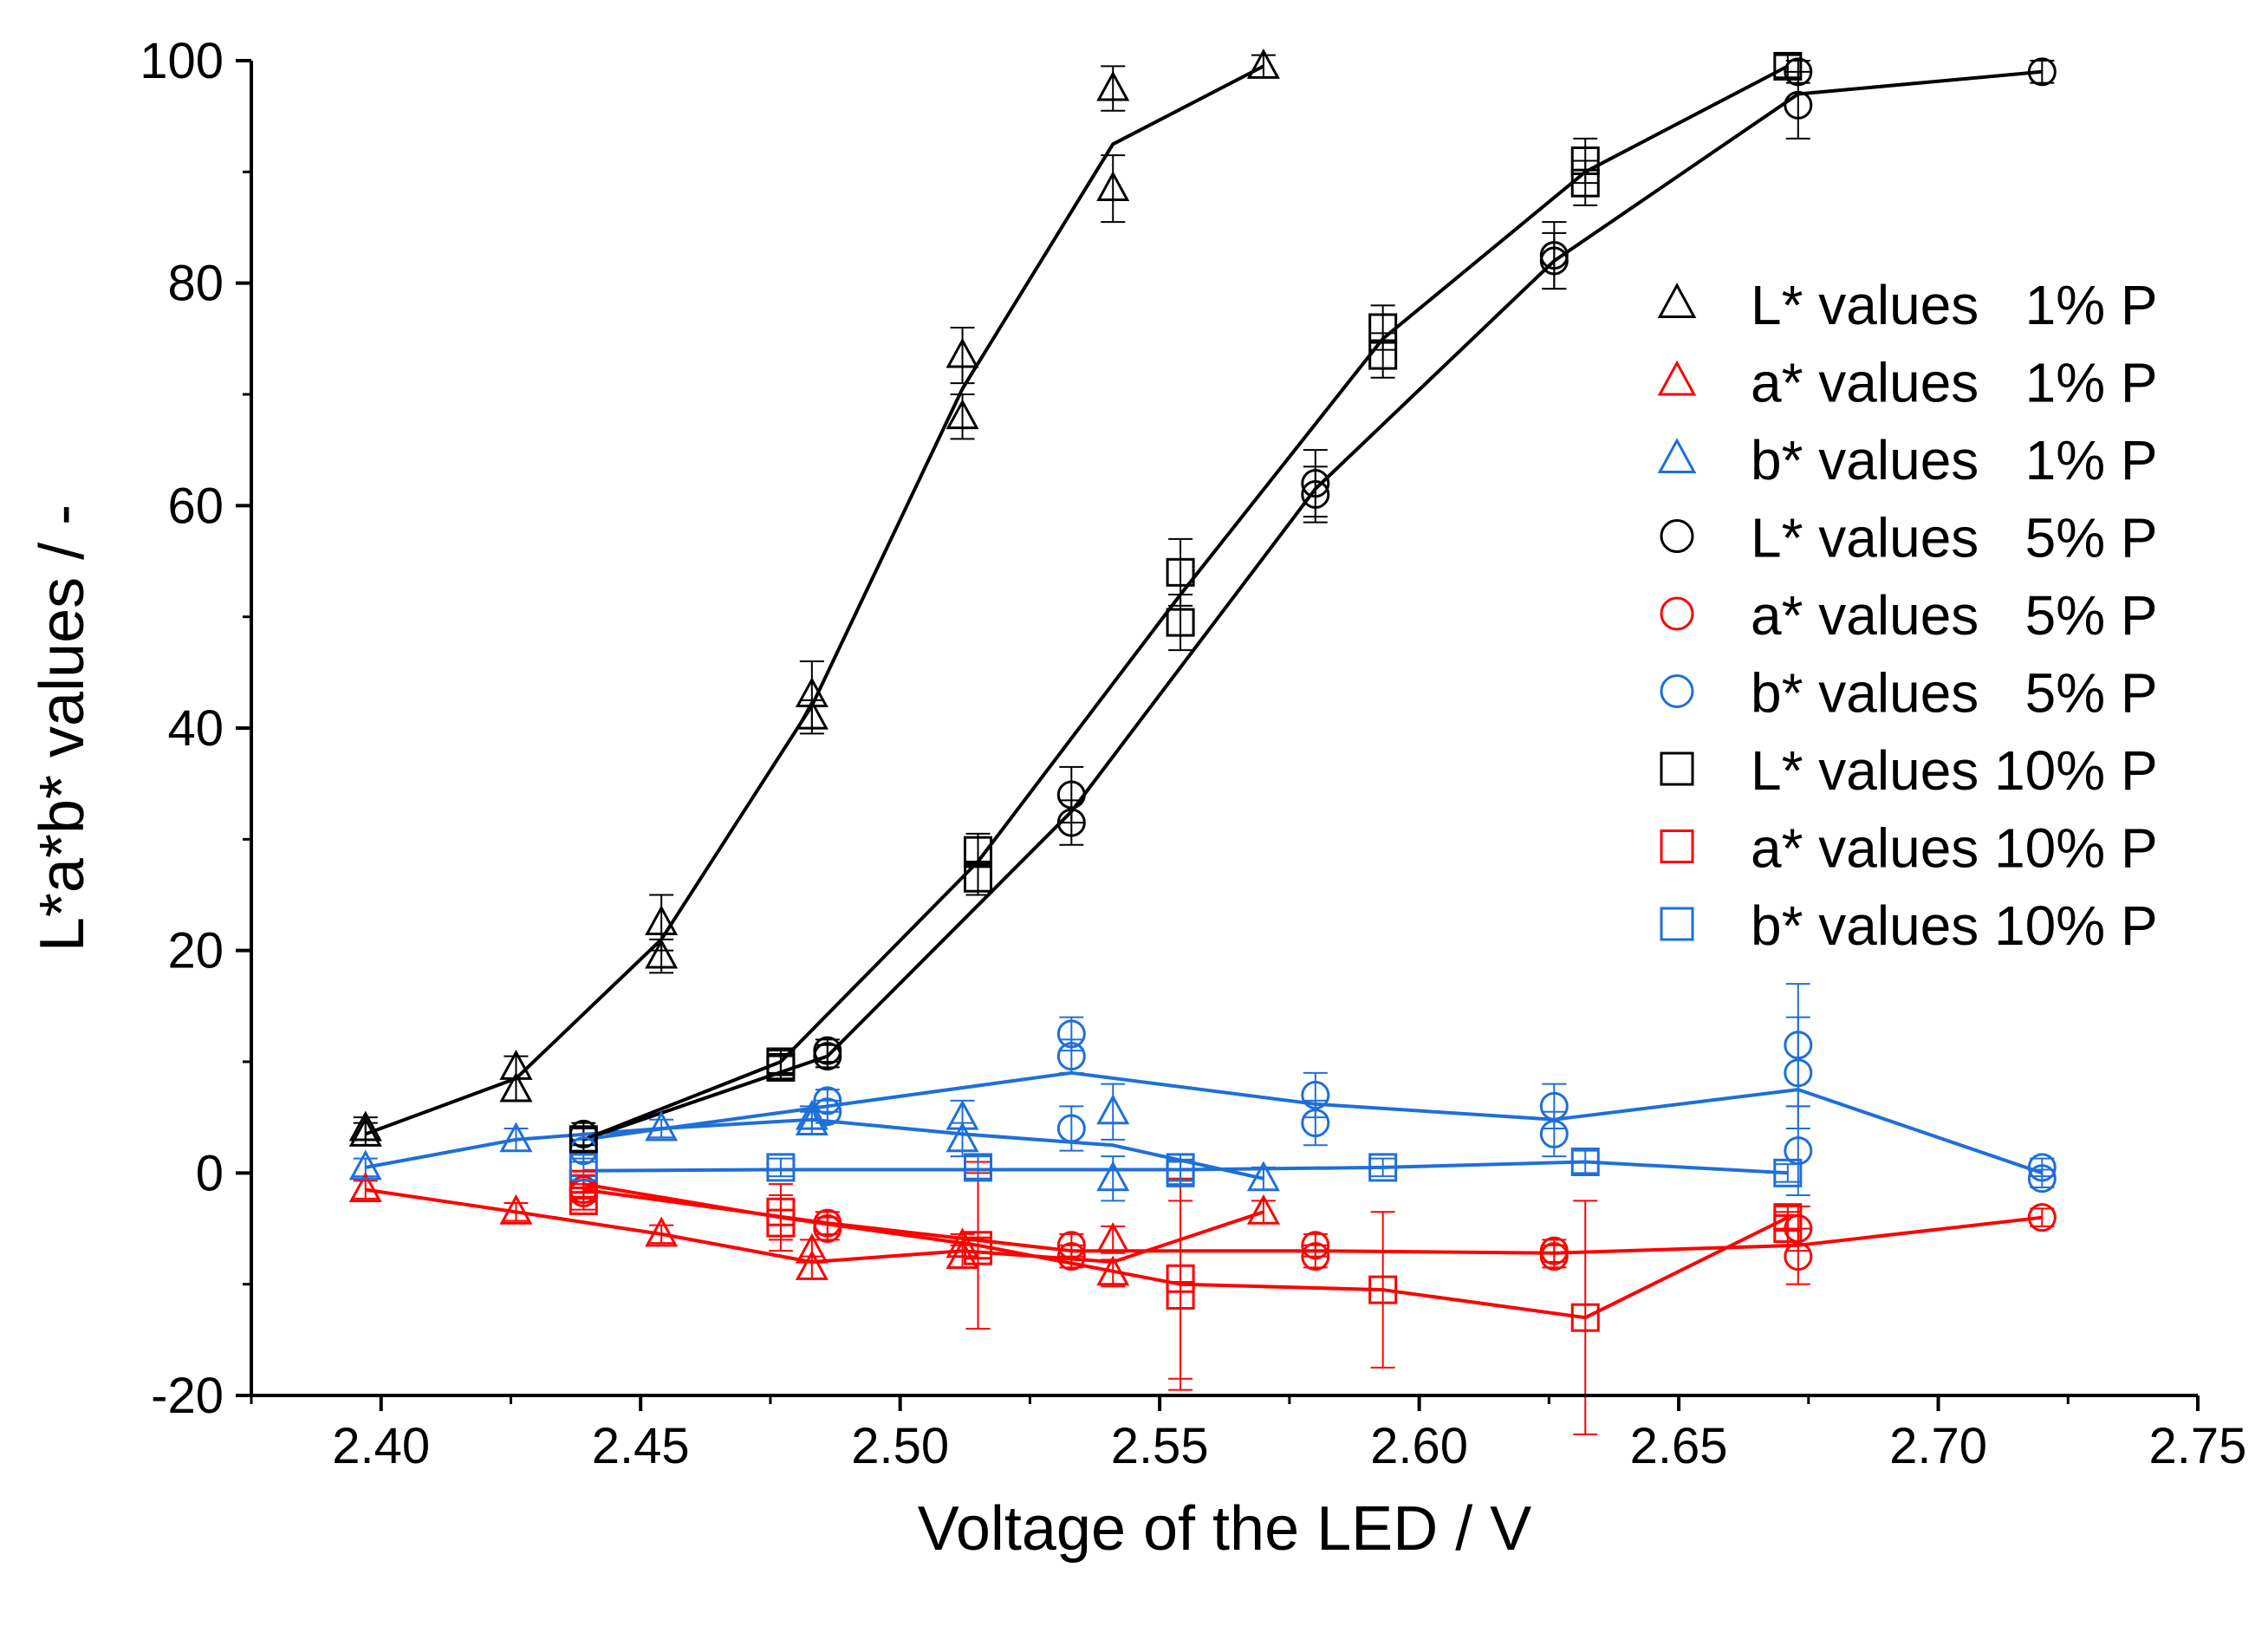 The width and height of the screenshot is (2268, 1626). What do you see at coordinates (1248, 1434) in the screenshot?
I see `x-ticks: 2.40 2.45 2.50 2.55 2.60 2.65 2.70 2.75` at bounding box center [1248, 1434].